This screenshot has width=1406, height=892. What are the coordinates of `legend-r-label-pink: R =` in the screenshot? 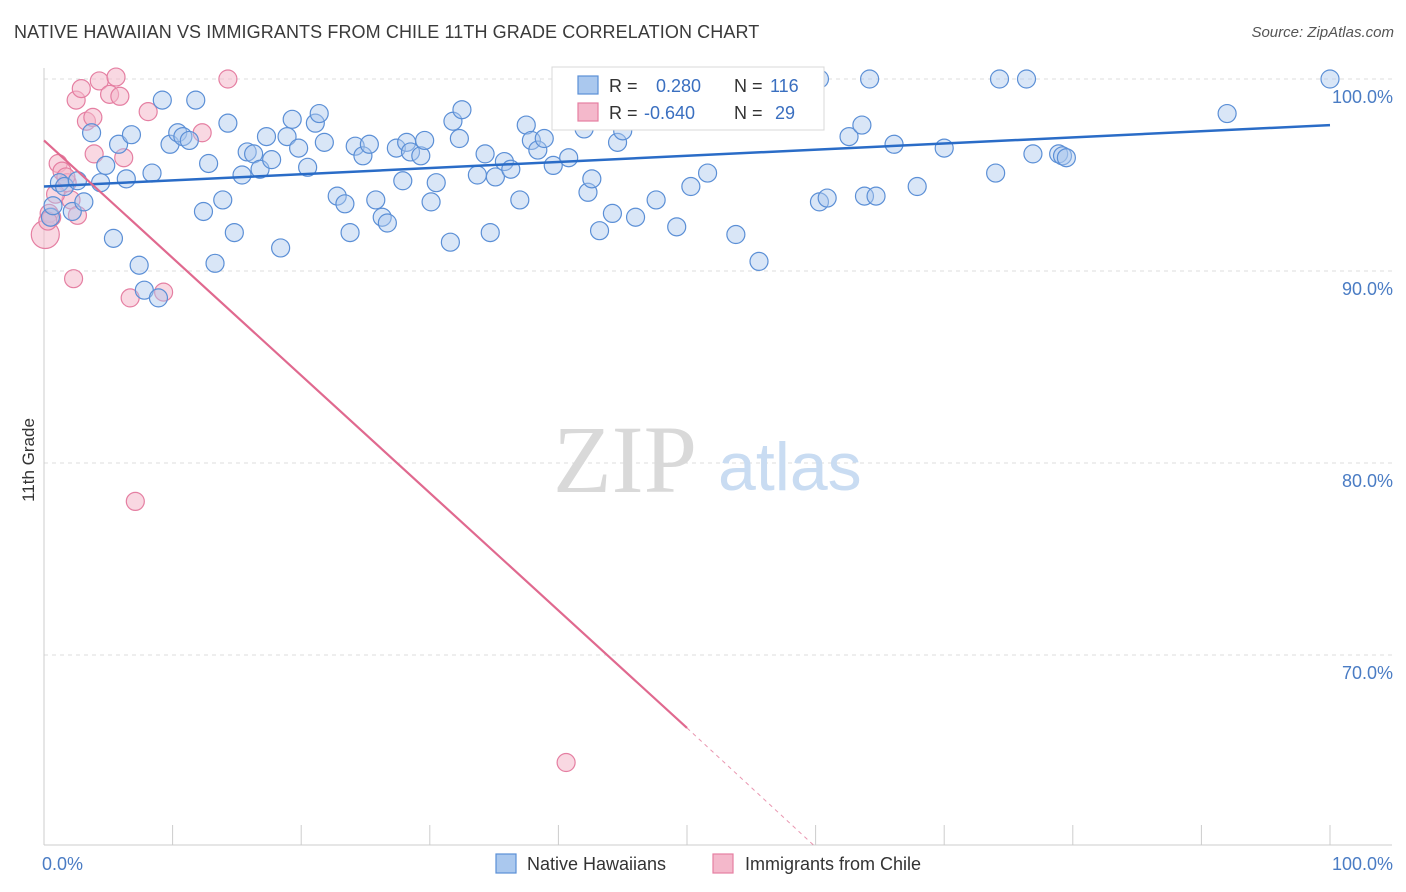 It's located at (623, 113).